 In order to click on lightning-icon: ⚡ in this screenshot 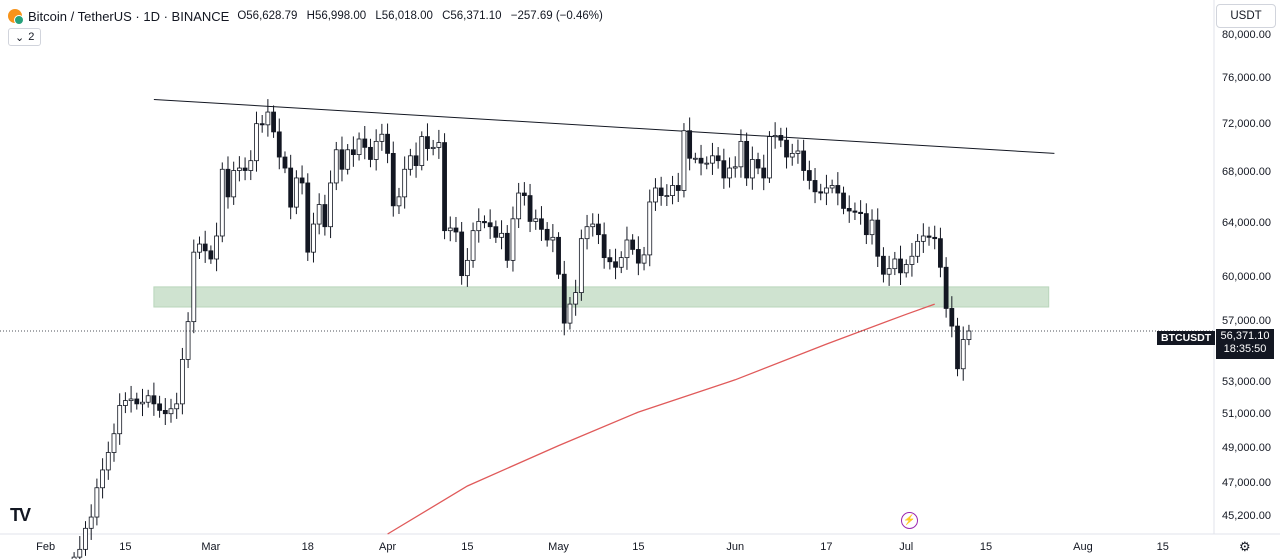, I will do `click(909, 520)`.